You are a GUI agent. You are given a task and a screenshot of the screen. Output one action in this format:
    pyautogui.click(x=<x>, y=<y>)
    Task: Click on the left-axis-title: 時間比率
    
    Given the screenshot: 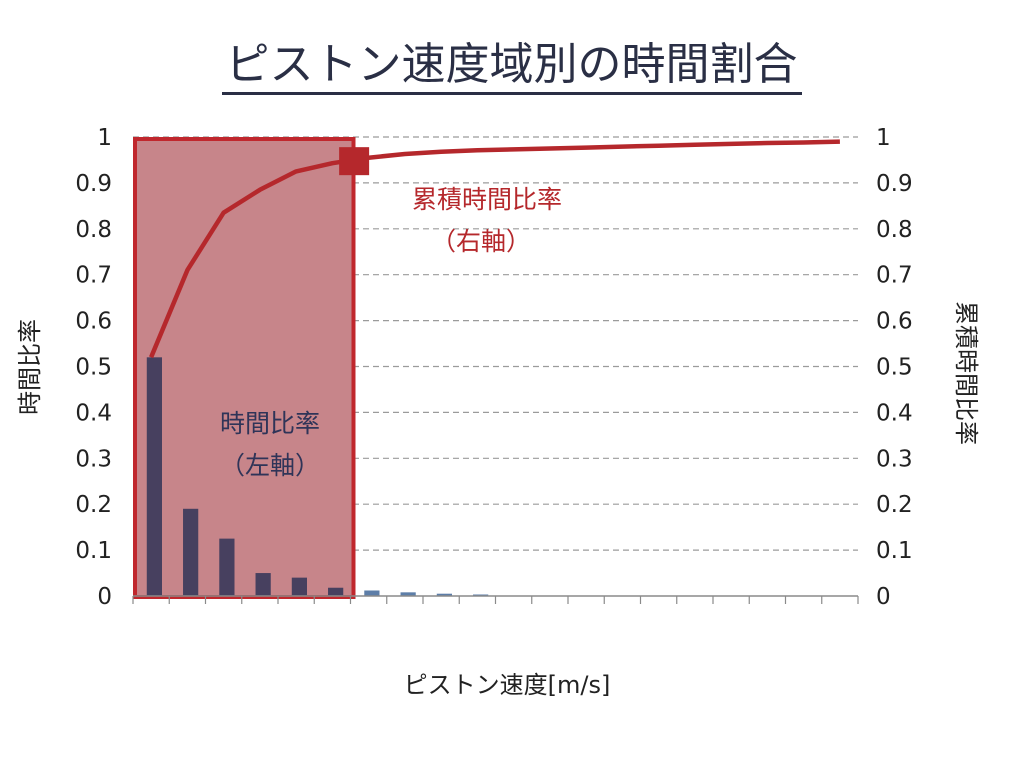 What is the action you would take?
    pyautogui.click(x=30, y=367)
    